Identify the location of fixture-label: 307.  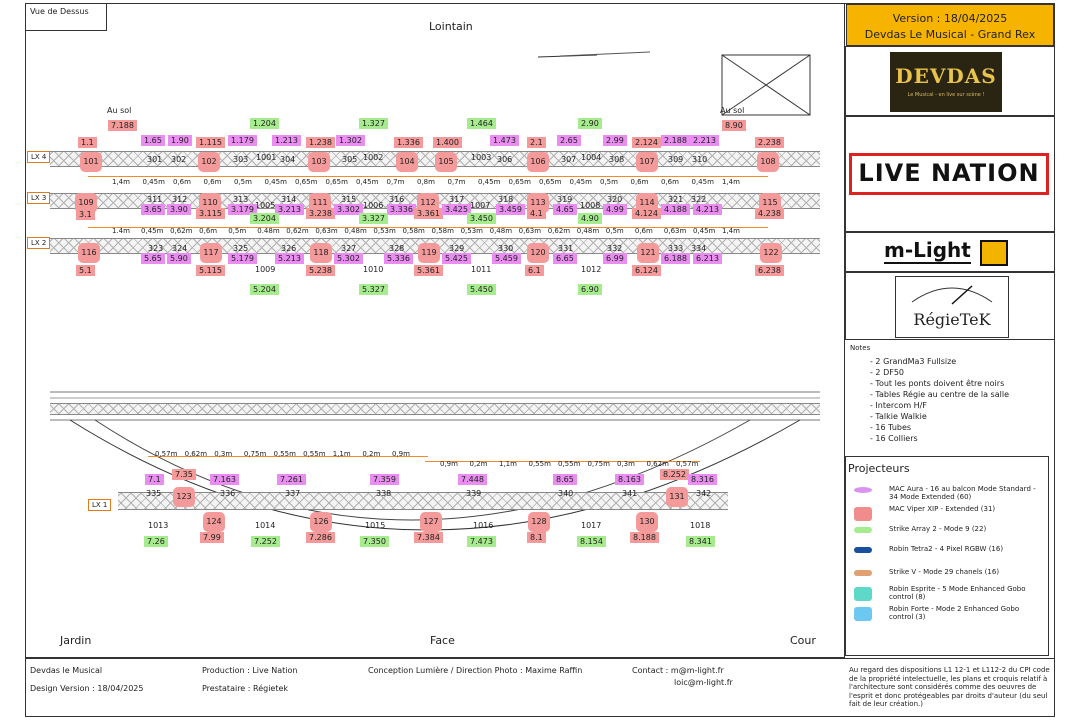
(569, 159).